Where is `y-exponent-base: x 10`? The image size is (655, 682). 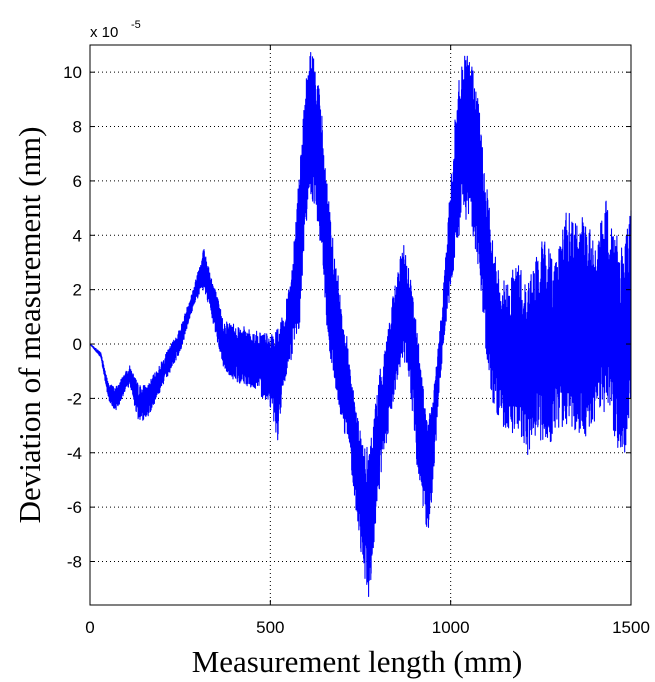
y-exponent-base: x 10 is located at coordinates (104, 32).